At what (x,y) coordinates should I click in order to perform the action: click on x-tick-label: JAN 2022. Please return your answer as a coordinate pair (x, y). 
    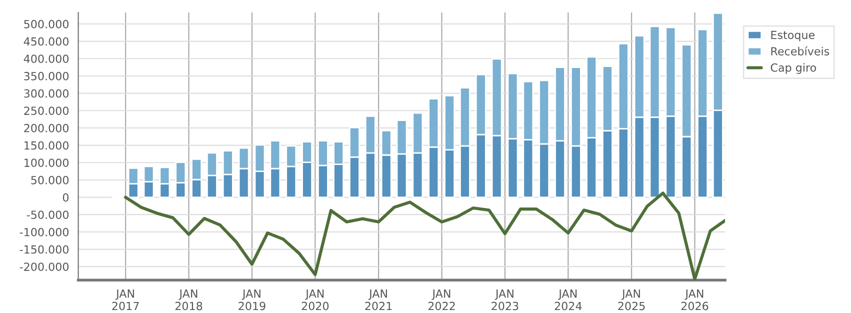
    Looking at the image, I should click on (441, 300).